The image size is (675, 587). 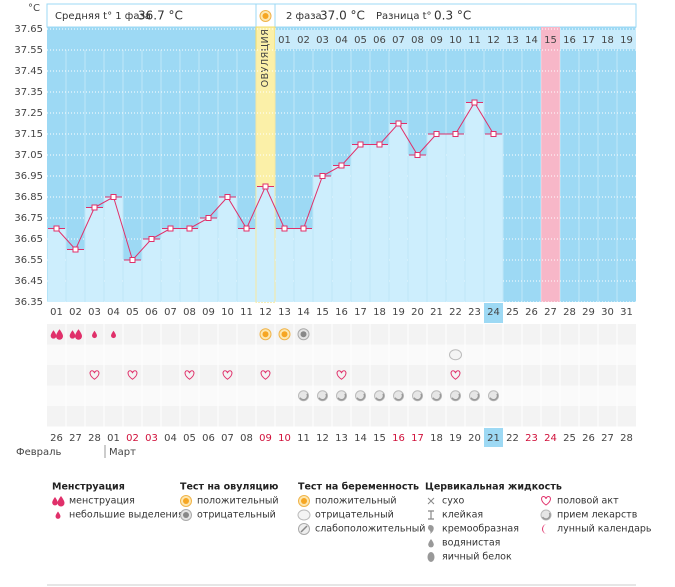 I want to click on x-tick-label: 07, so click(x=170, y=312).